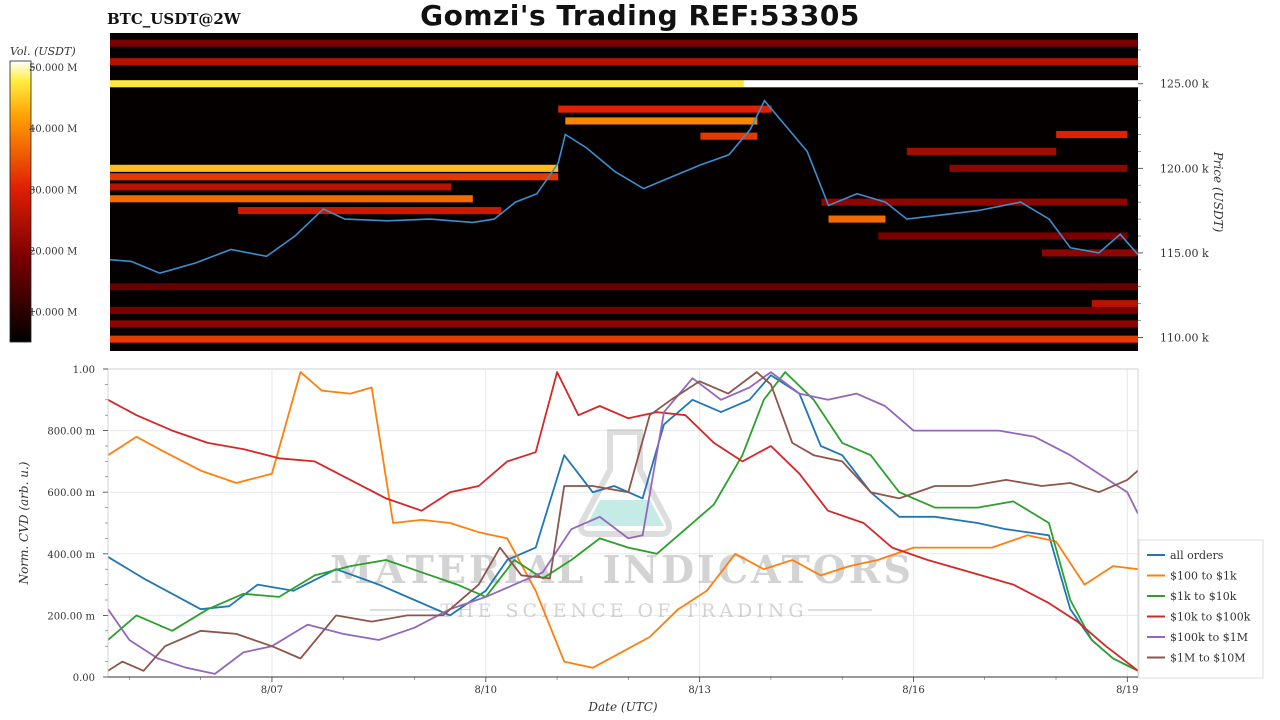  I want to click on watermark-liquid-icon, so click(625, 513).